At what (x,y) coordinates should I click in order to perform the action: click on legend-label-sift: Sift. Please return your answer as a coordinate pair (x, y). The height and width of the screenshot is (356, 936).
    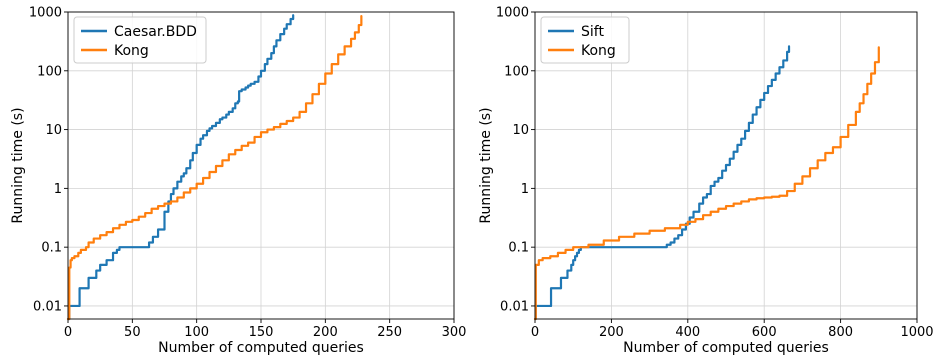
    Looking at the image, I should click on (592, 32).